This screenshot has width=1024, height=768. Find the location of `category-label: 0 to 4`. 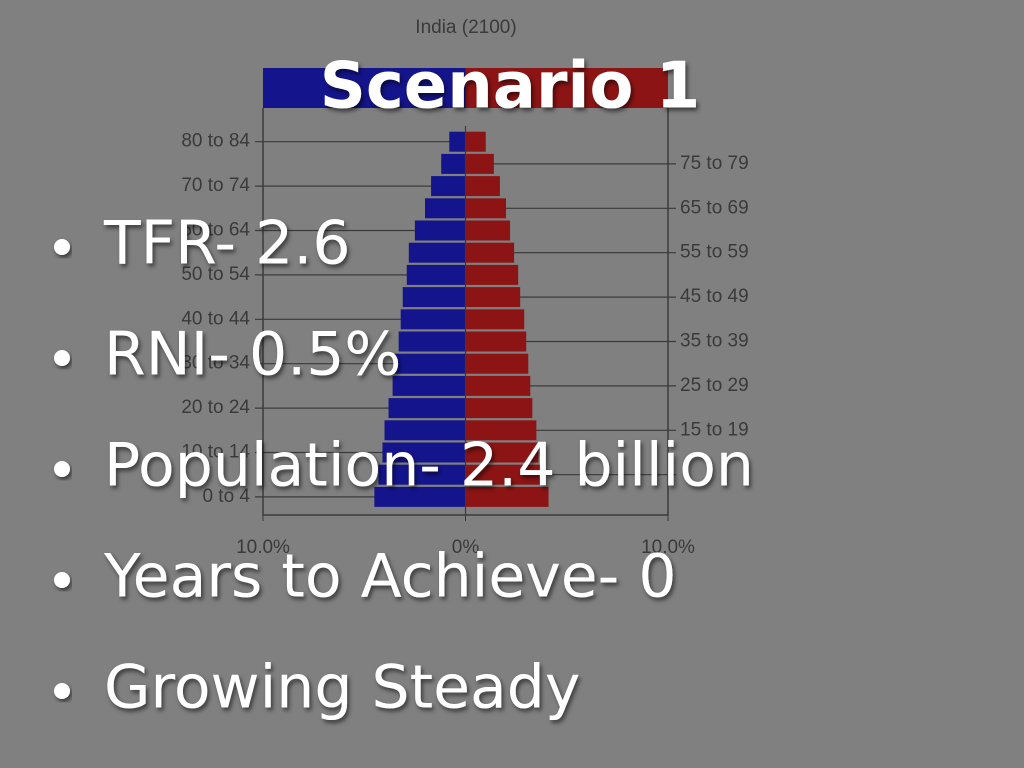

category-label: 0 to 4 is located at coordinates (226, 496).